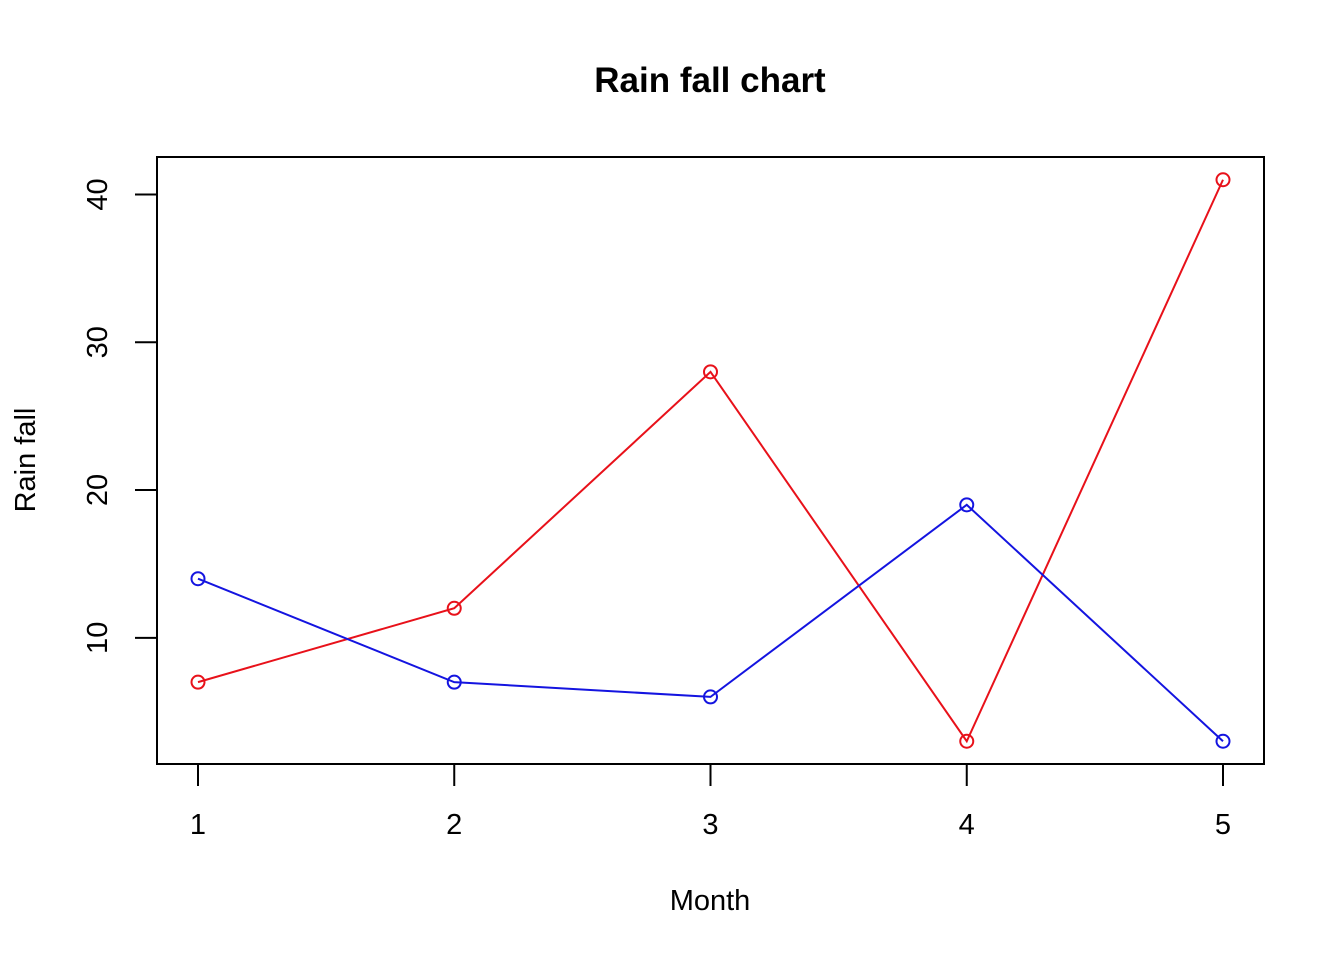  What do you see at coordinates (198, 825) in the screenshot?
I see `x-tick-label: 1` at bounding box center [198, 825].